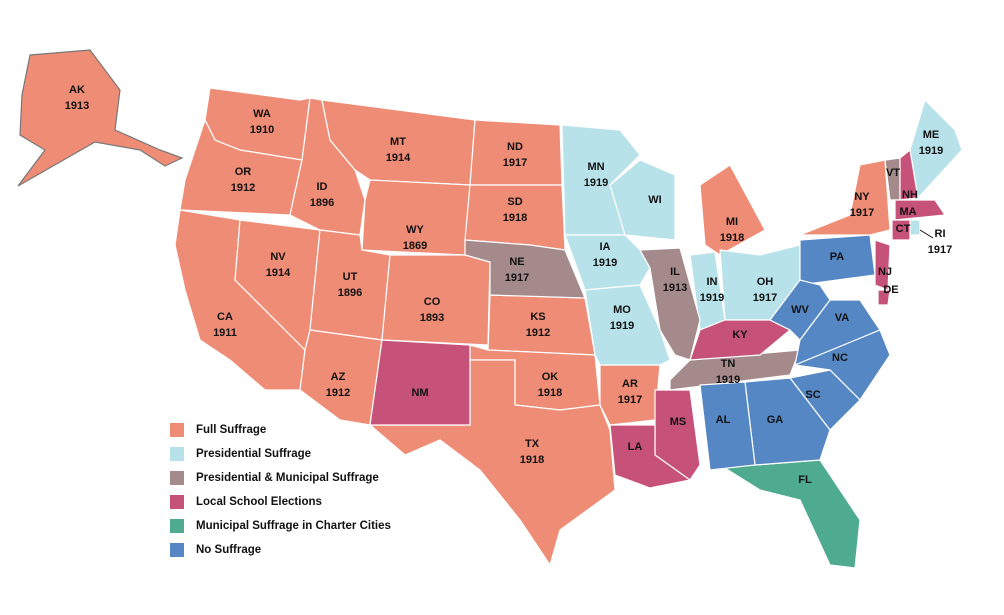  What do you see at coordinates (350, 277) in the screenshot?
I see `state-abbr: UT` at bounding box center [350, 277].